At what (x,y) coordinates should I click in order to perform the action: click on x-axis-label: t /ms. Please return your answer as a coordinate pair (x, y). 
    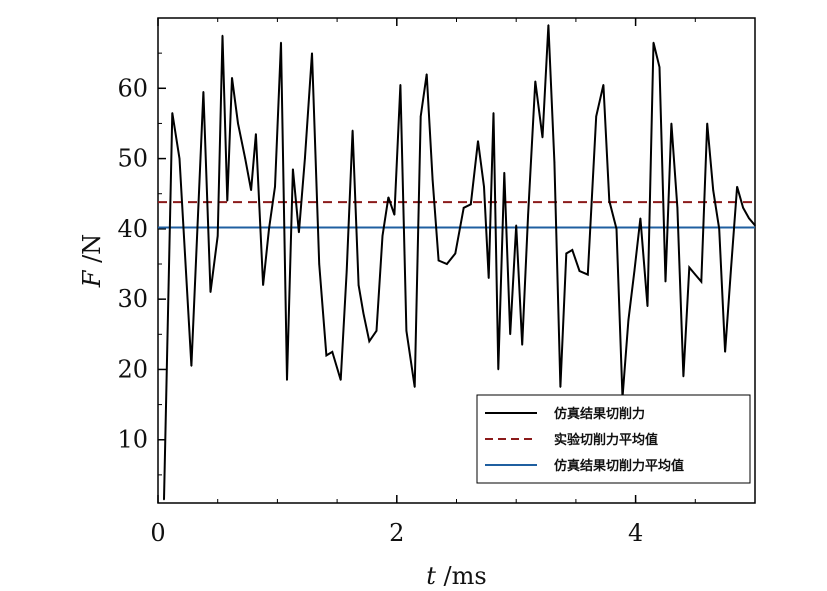
    Looking at the image, I should click on (456, 576).